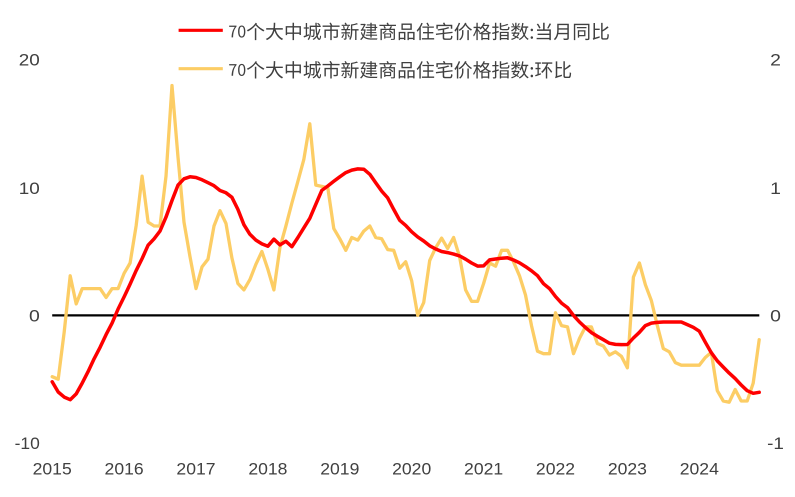 The height and width of the screenshot is (497, 795). I want to click on svg-text: 2022, so click(555, 469).